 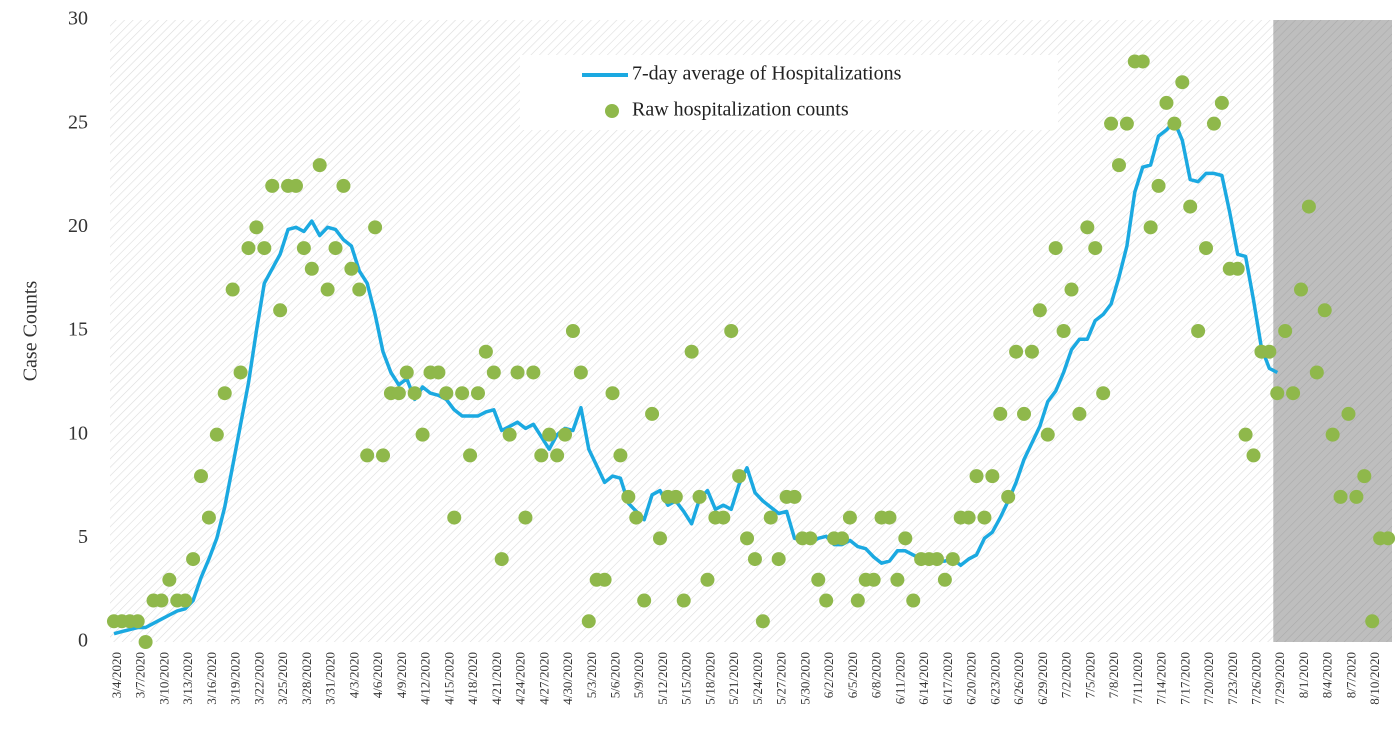 I want to click on x-tick-label: 3/4/2020, so click(x=116, y=675).